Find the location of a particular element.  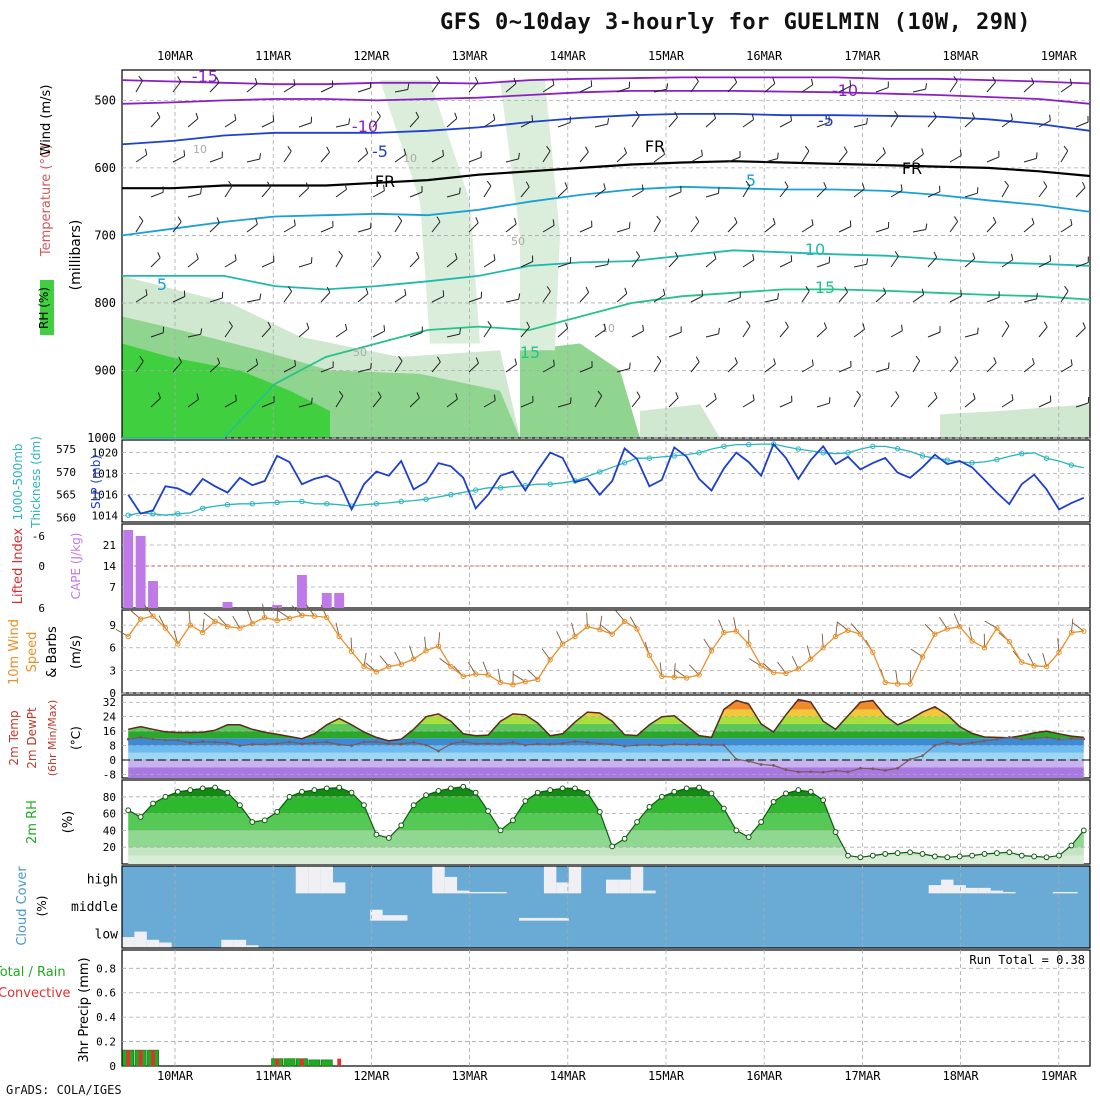

rh-units-label: (%) is located at coordinates (68, 822).